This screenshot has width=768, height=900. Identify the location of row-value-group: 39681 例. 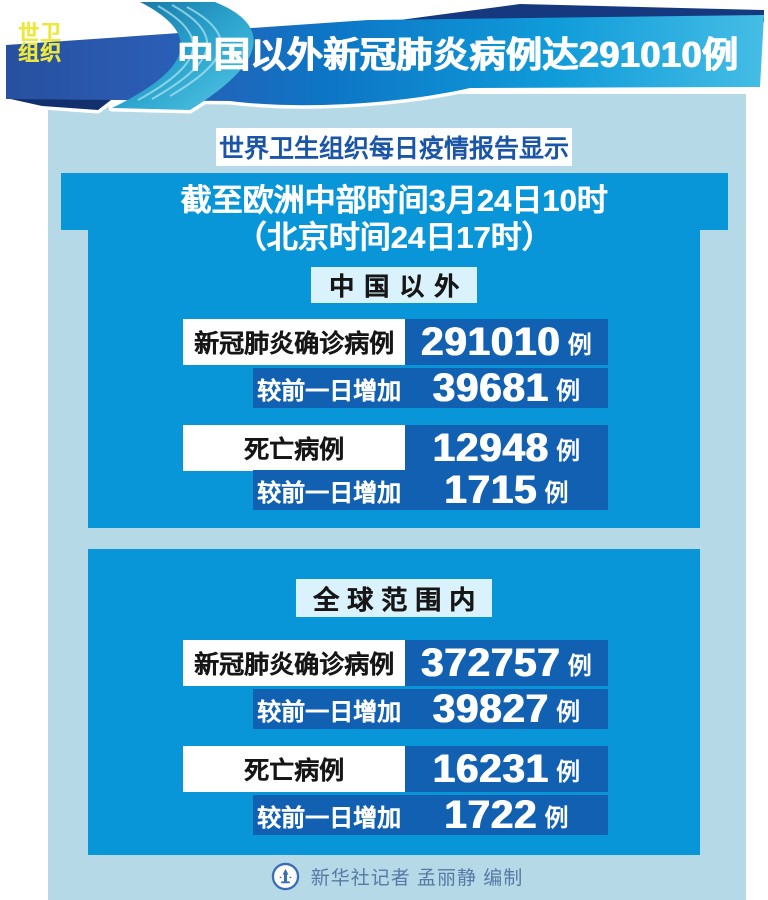
(506, 388).